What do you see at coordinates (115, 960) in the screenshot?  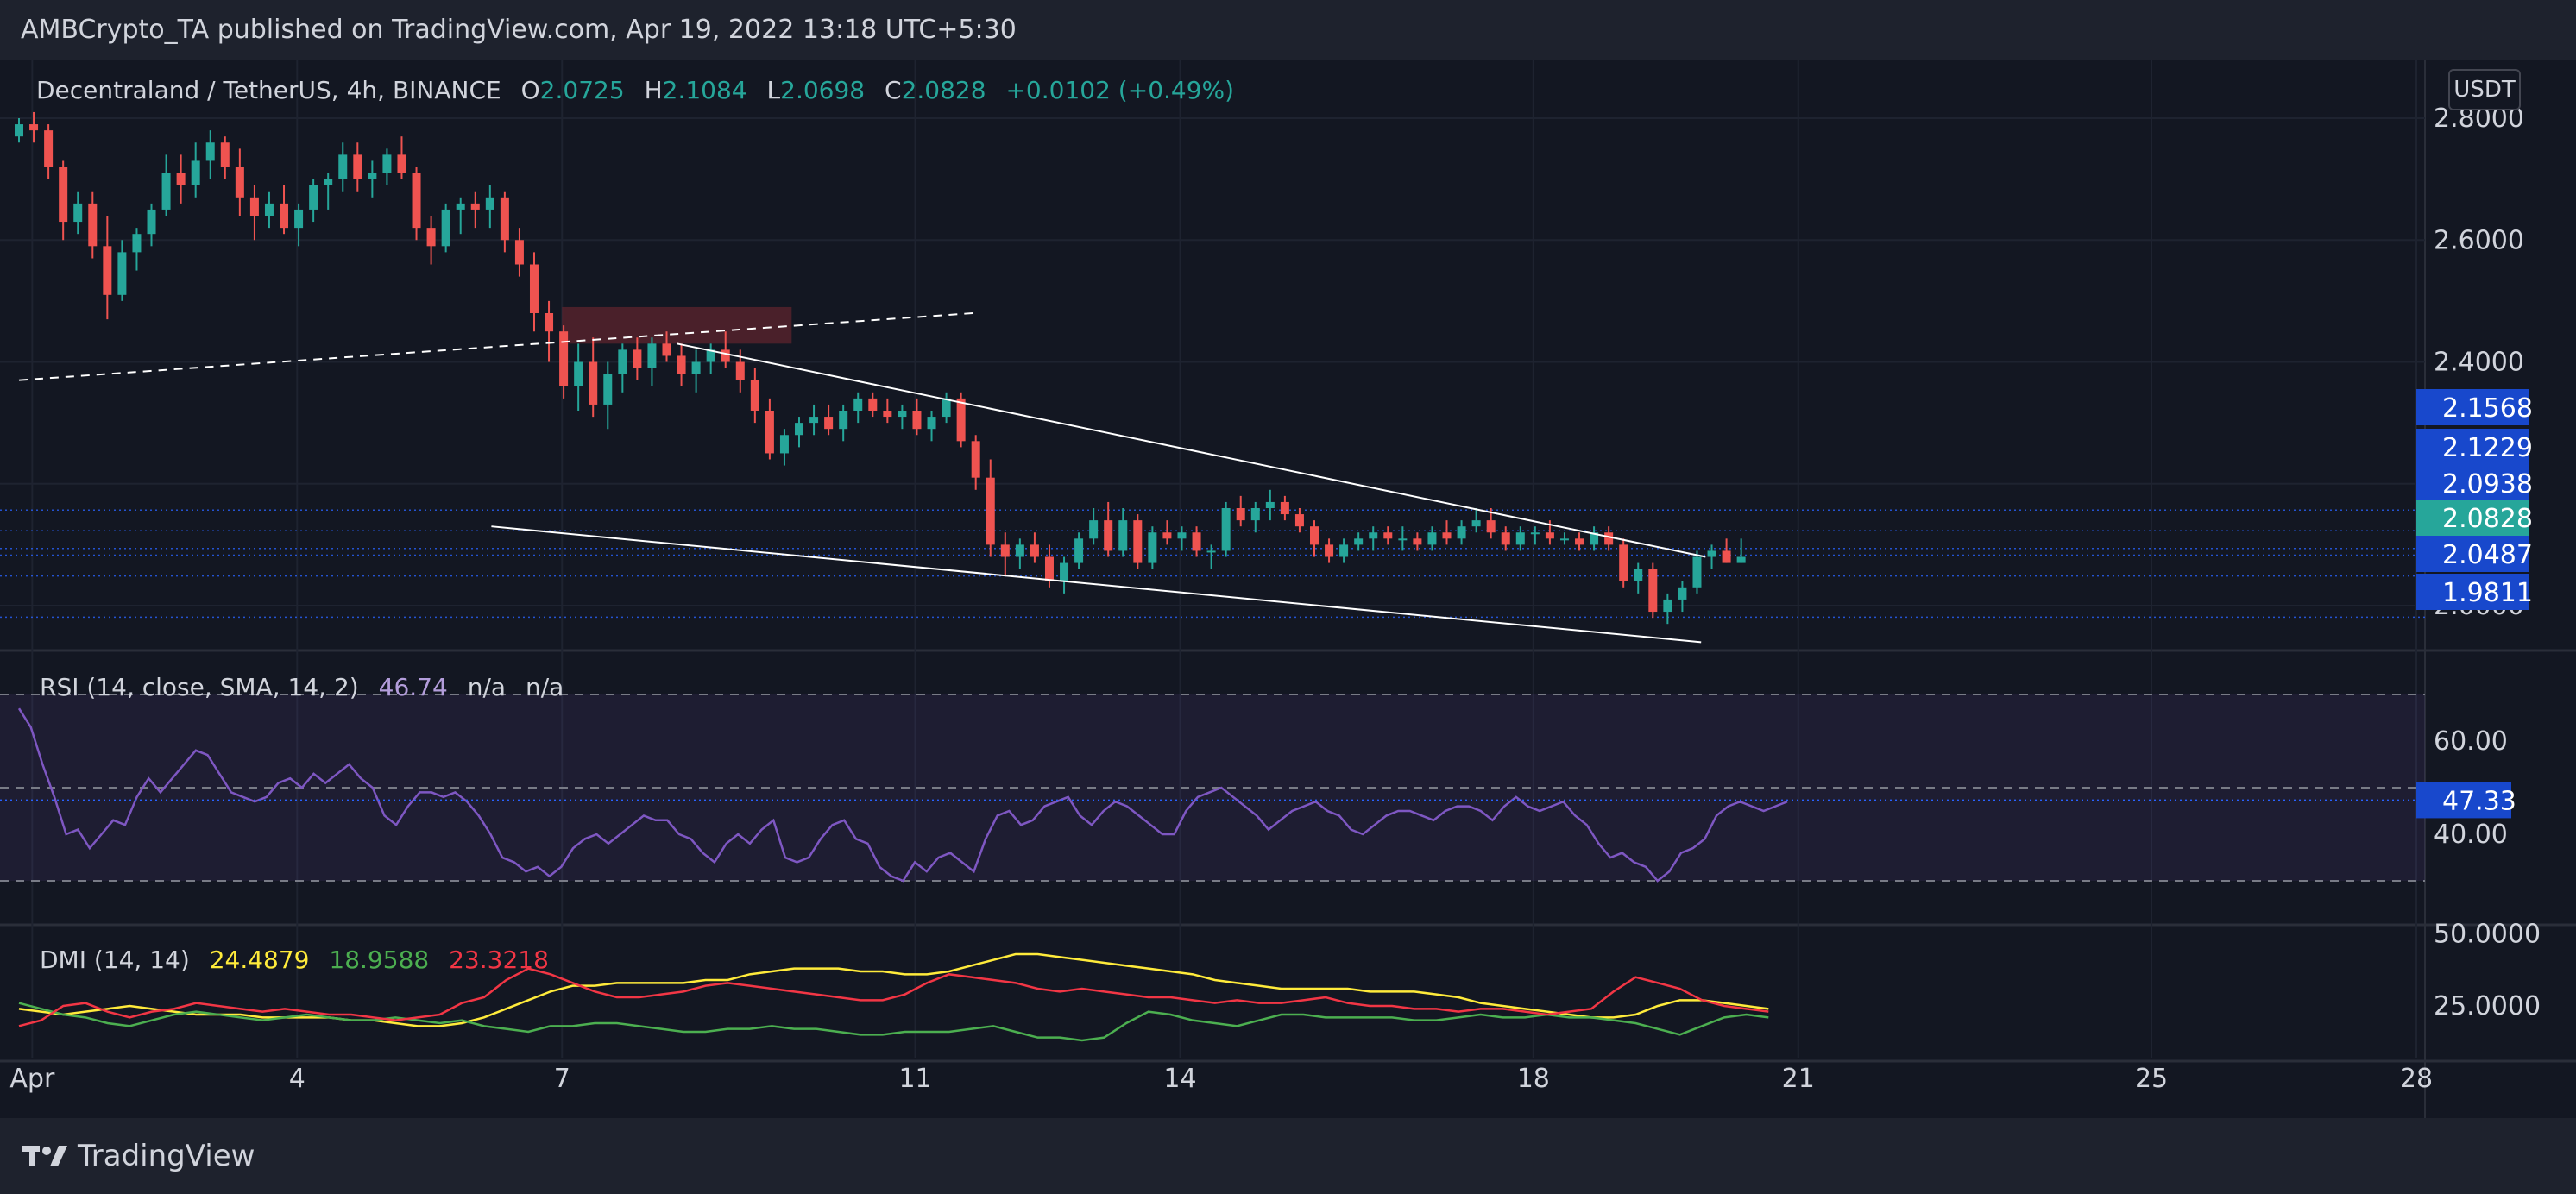 I see `dmi-label: DMI (14, 14)` at bounding box center [115, 960].